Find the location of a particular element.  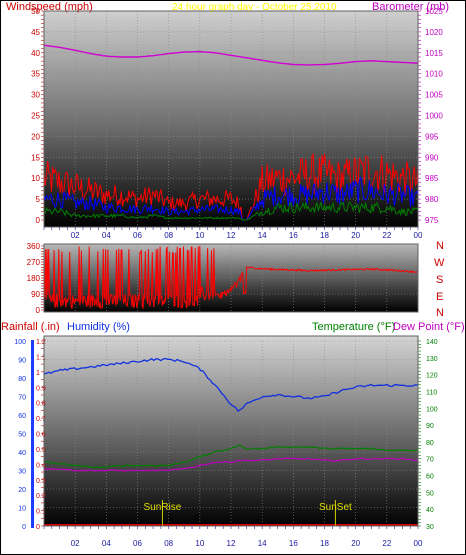

humidity-axis-tick-label: 90 is located at coordinates (22, 361).